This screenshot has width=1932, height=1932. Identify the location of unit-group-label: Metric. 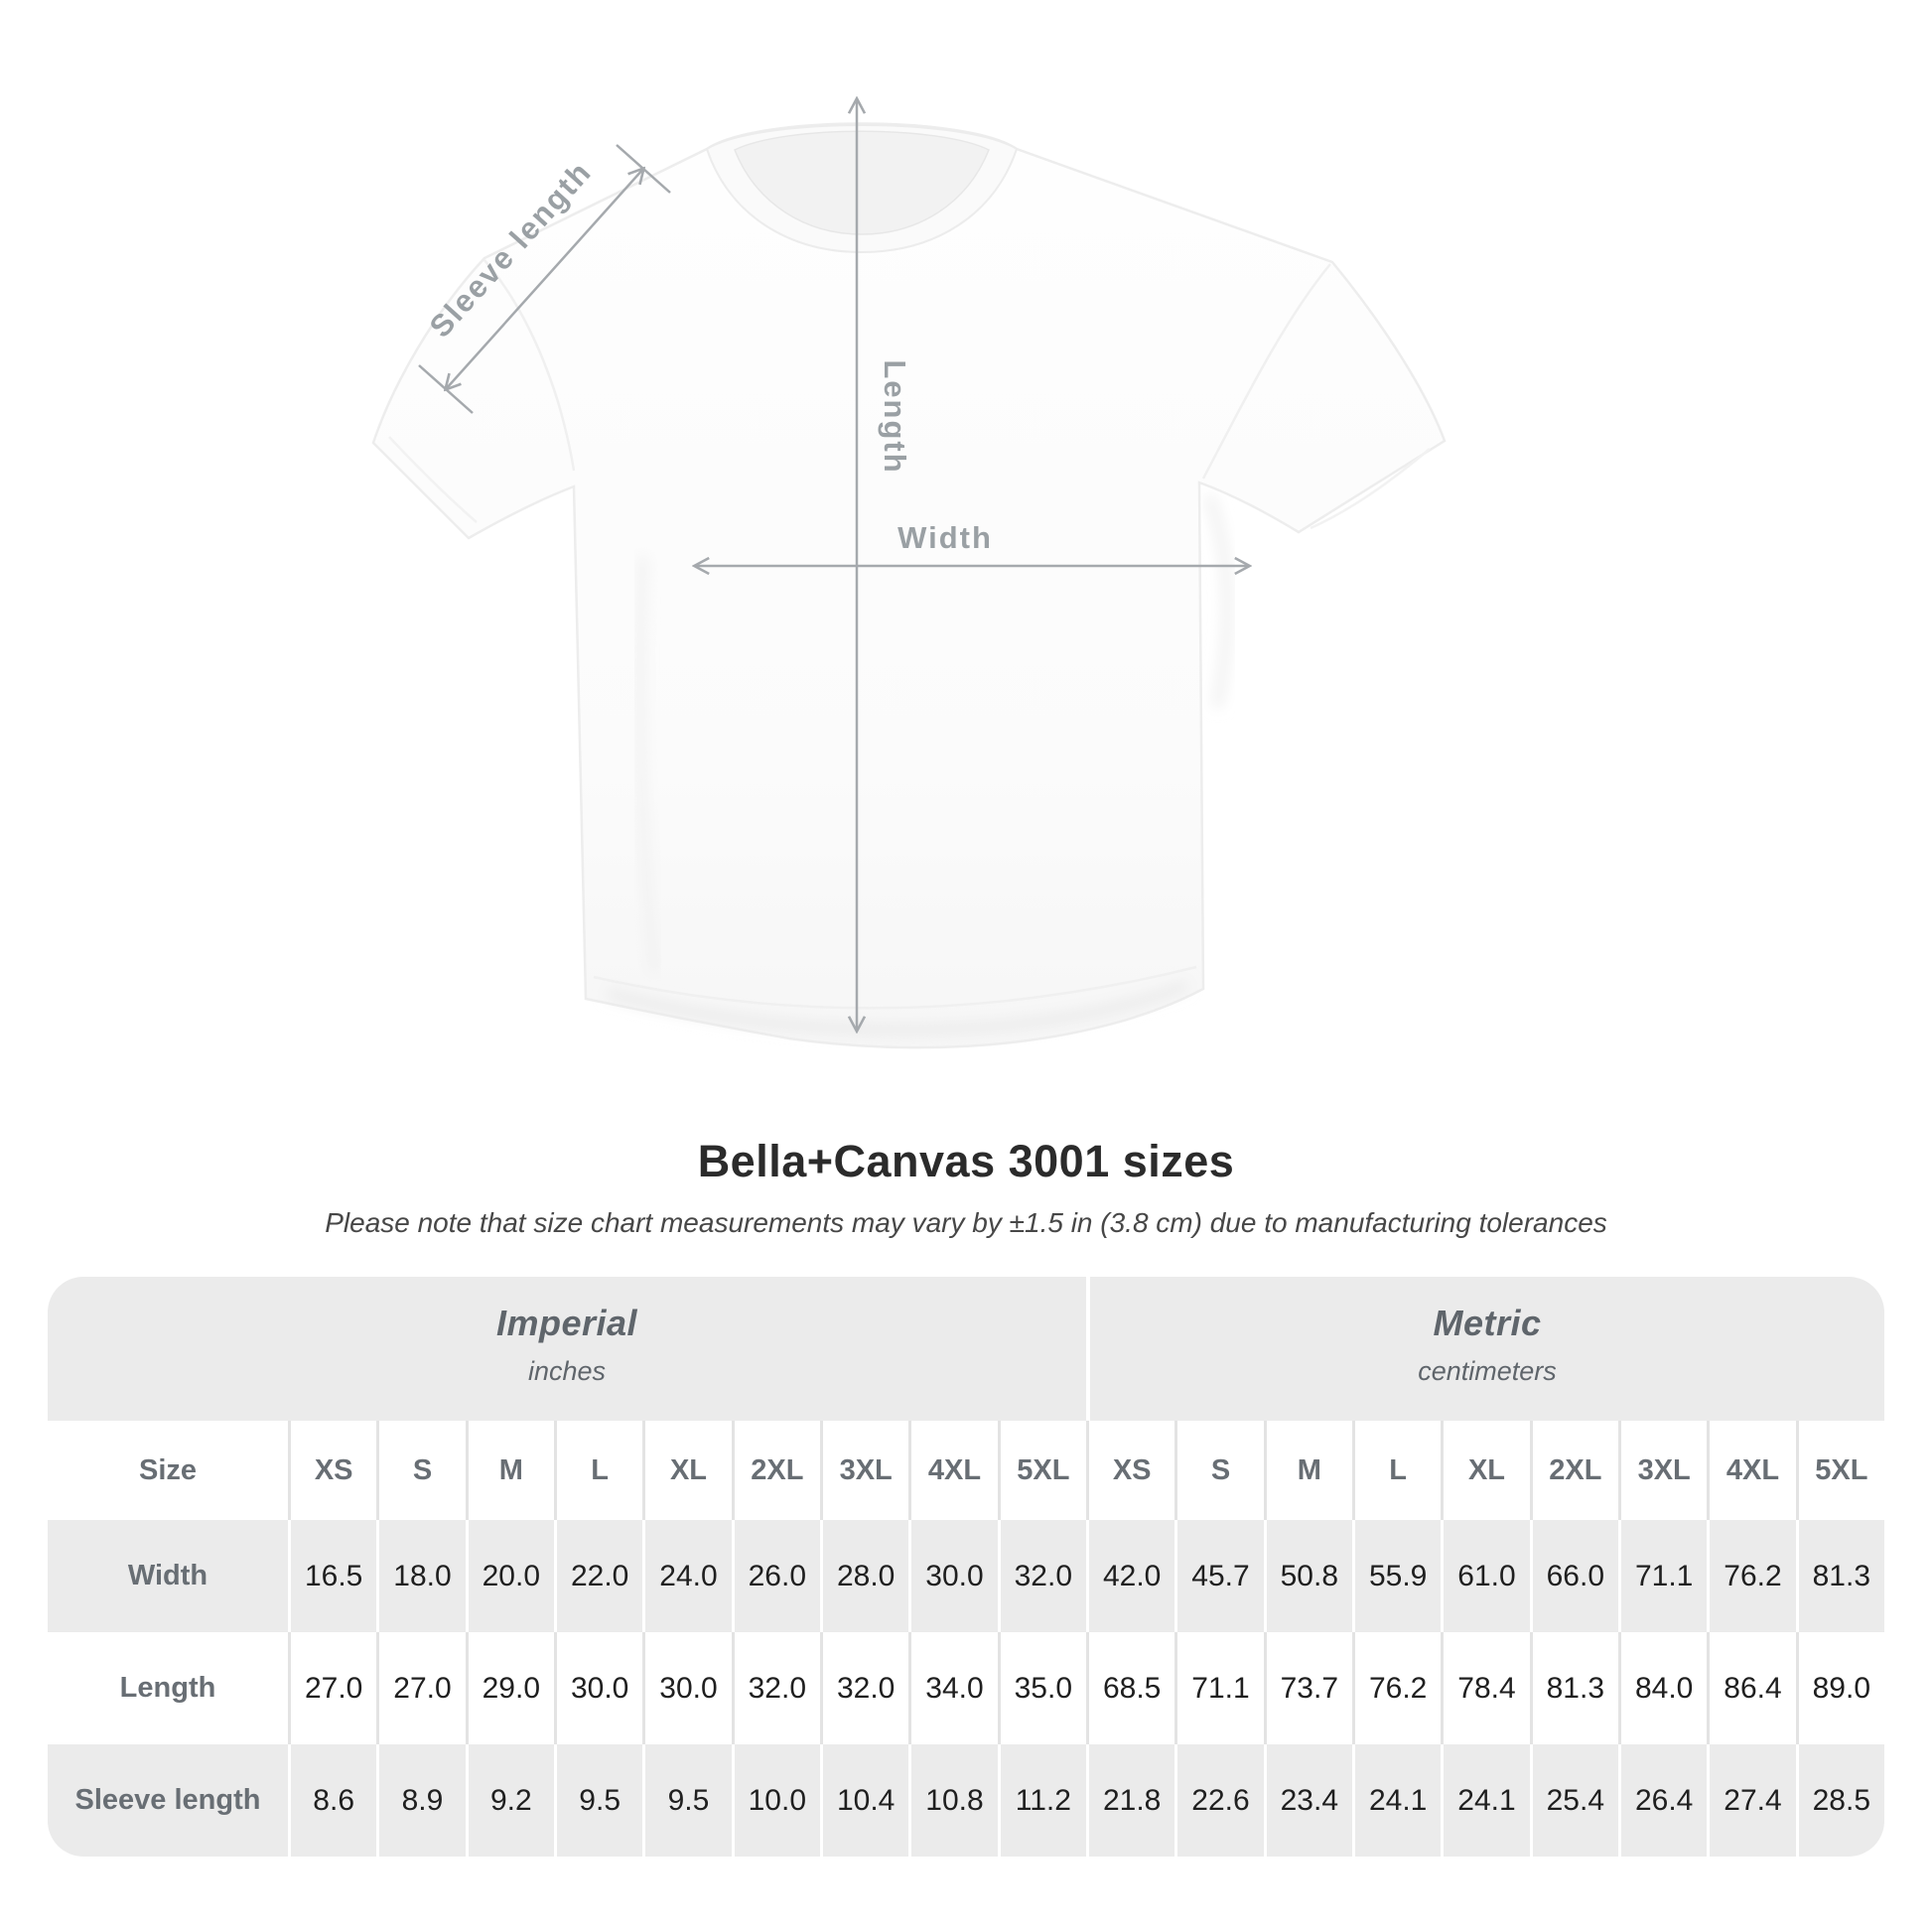
(1488, 1323).